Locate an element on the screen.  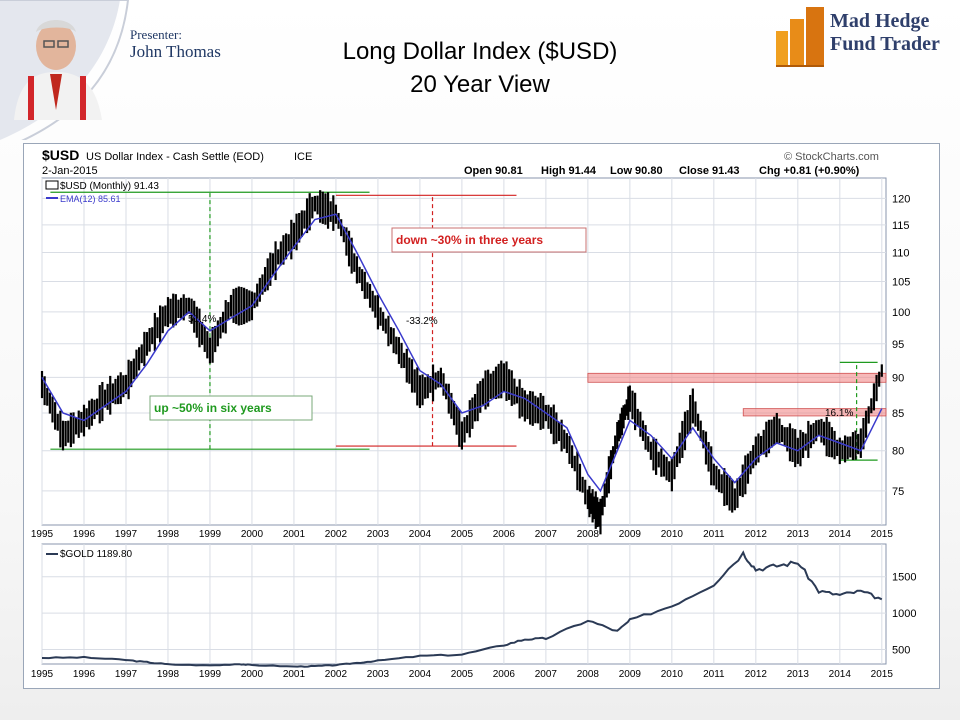
gold-line is located at coordinates (462, 609).